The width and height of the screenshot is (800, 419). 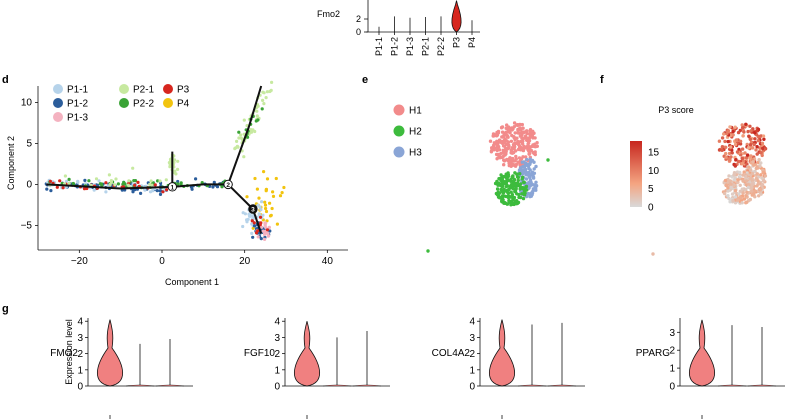 I want to click on top-violin-P3, so click(x=456, y=16).